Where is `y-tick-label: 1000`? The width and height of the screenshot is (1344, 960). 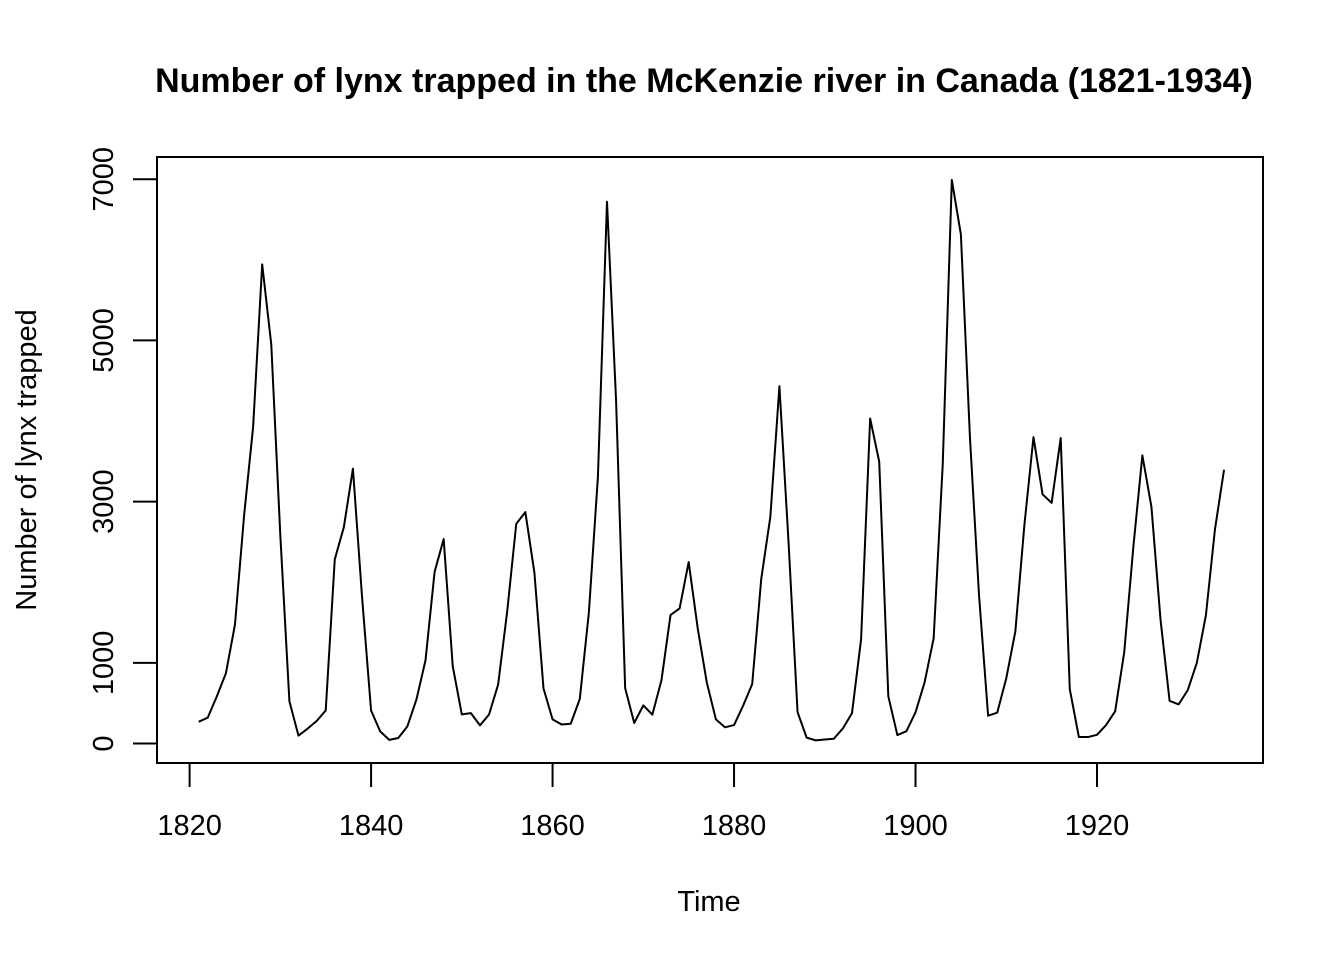
y-tick-label: 1000 is located at coordinates (104, 663).